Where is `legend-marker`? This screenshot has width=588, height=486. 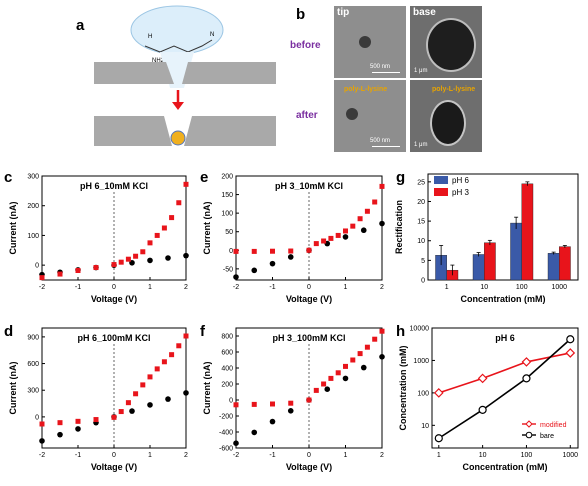 legend-marker is located at coordinates (529, 424).